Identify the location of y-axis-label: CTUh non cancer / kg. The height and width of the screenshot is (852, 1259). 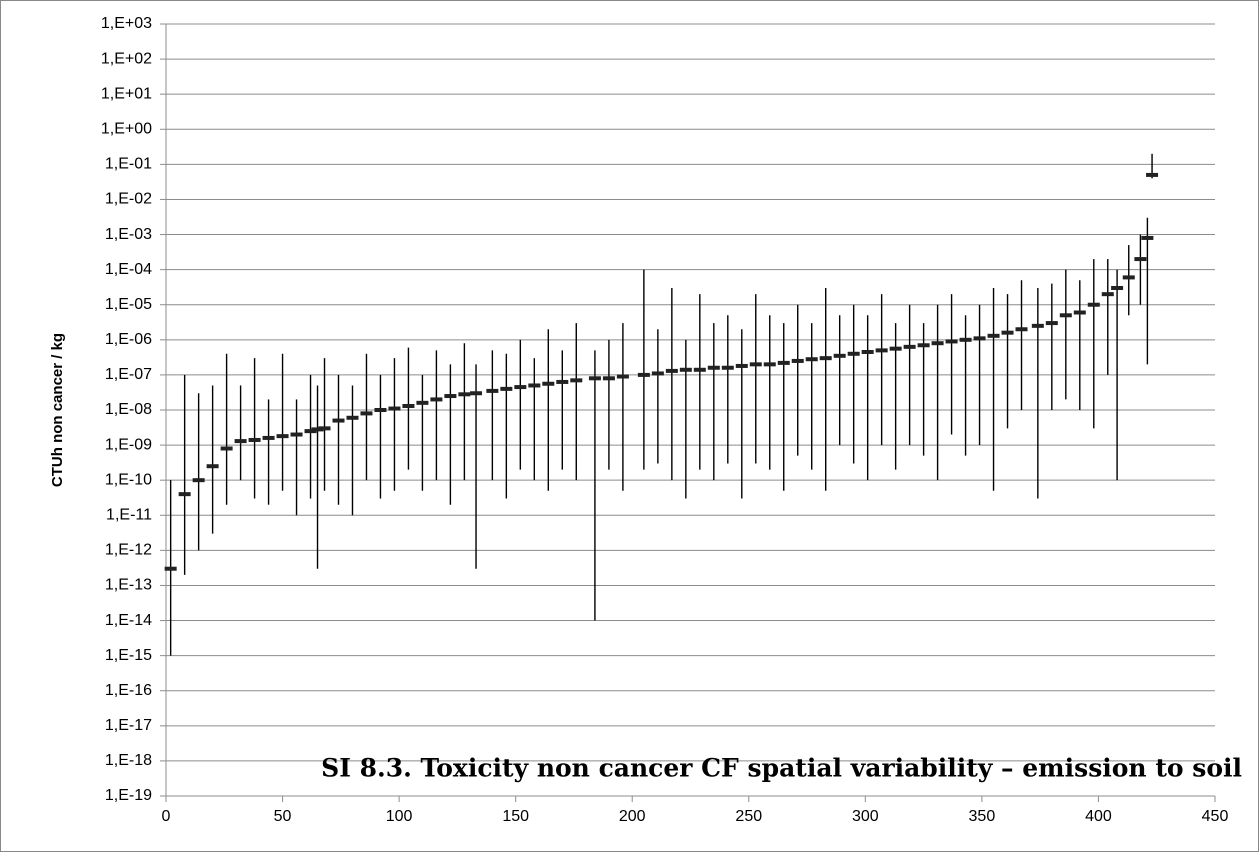
(57, 410).